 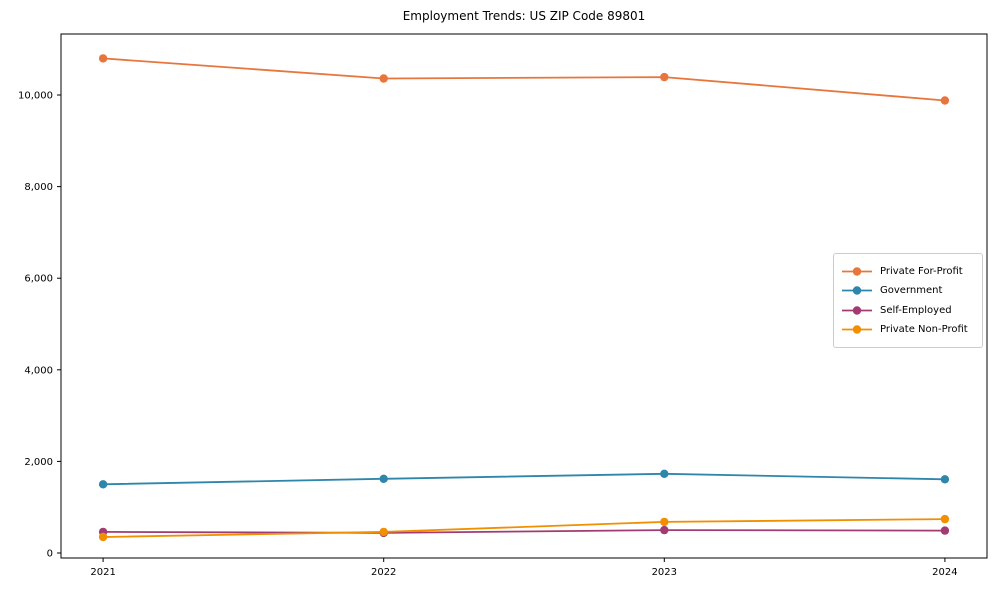 What do you see at coordinates (103, 484) in the screenshot?
I see `data-point-government-2021` at bounding box center [103, 484].